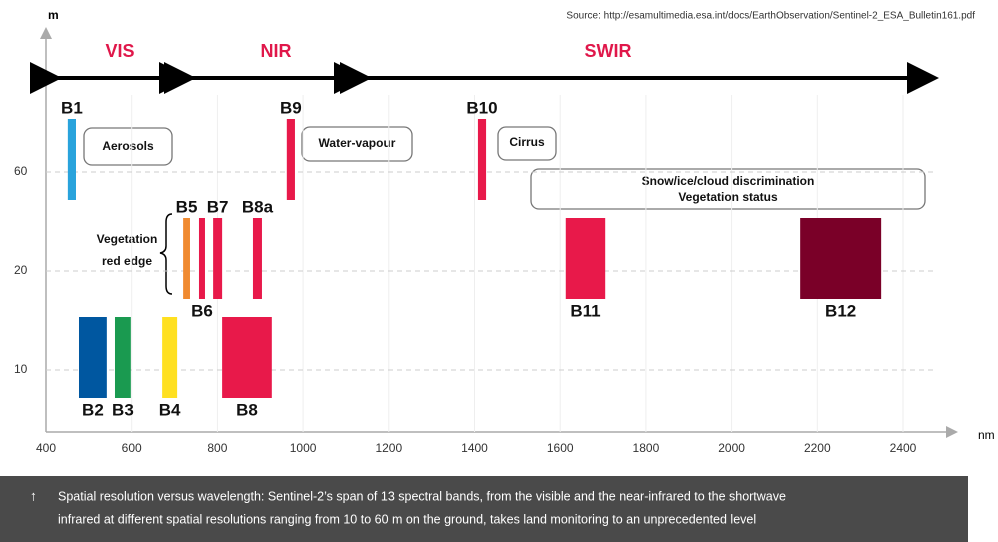  What do you see at coordinates (585, 310) in the screenshot?
I see `band-label: B11` at bounding box center [585, 310].